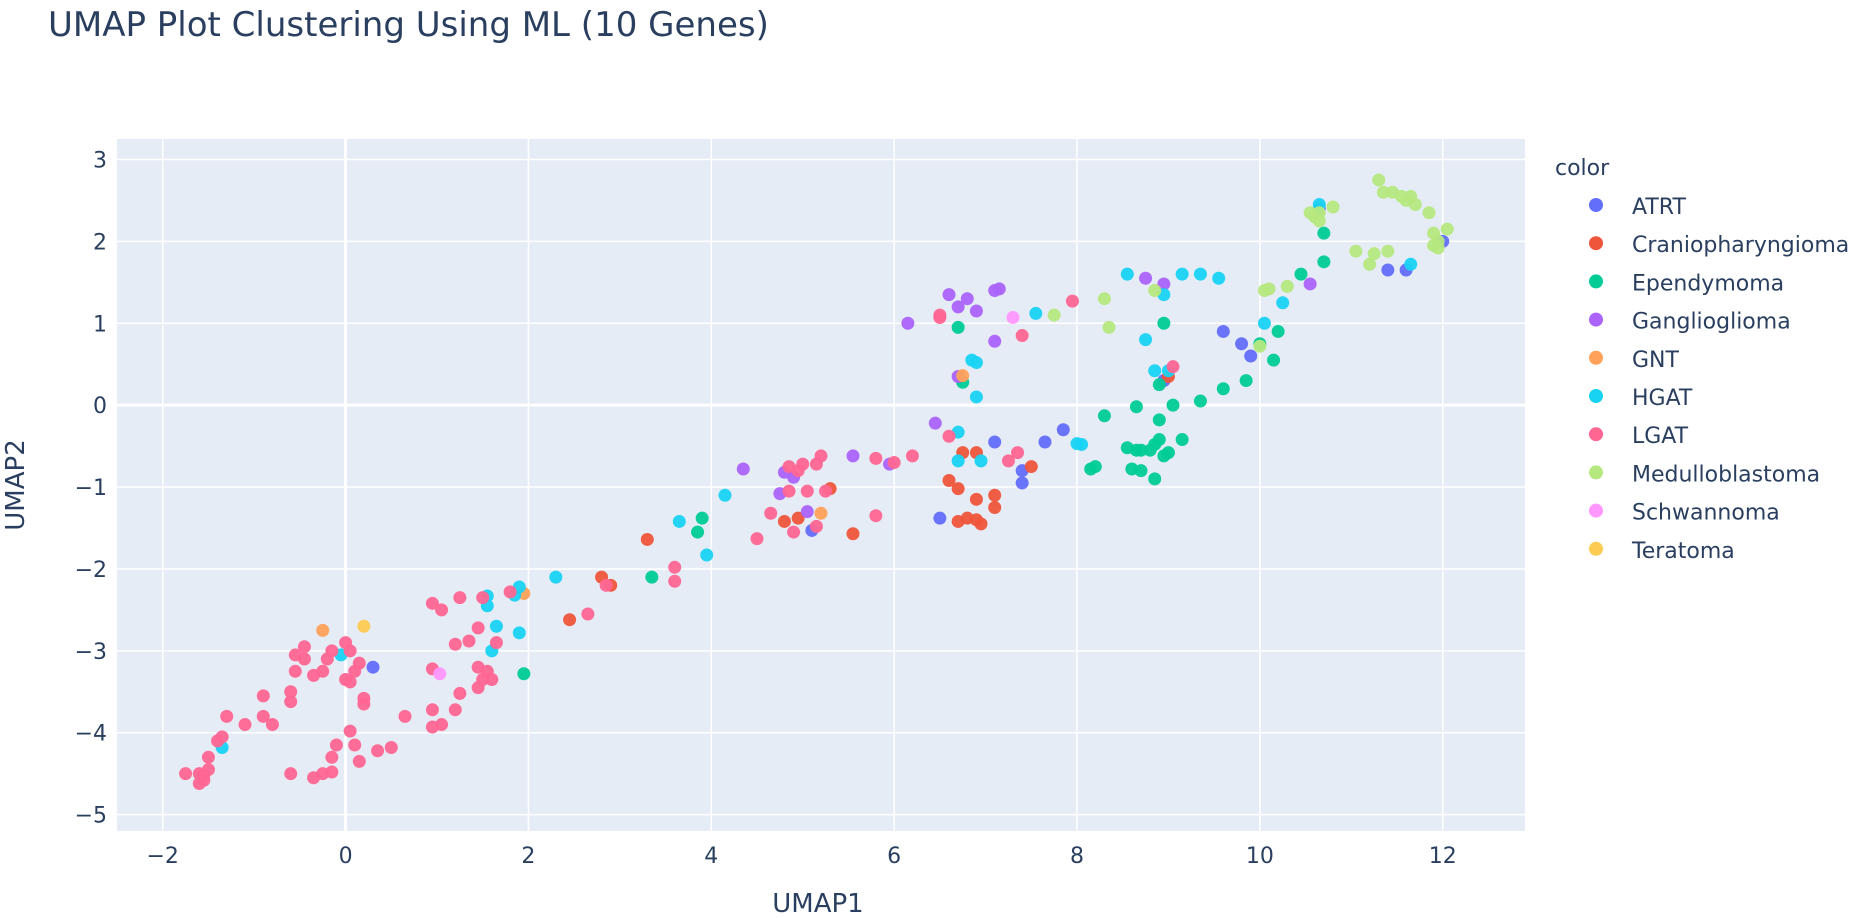  Describe the element at coordinates (1634, 360) in the screenshot. I see `legend-item-gnt: GNT` at that location.